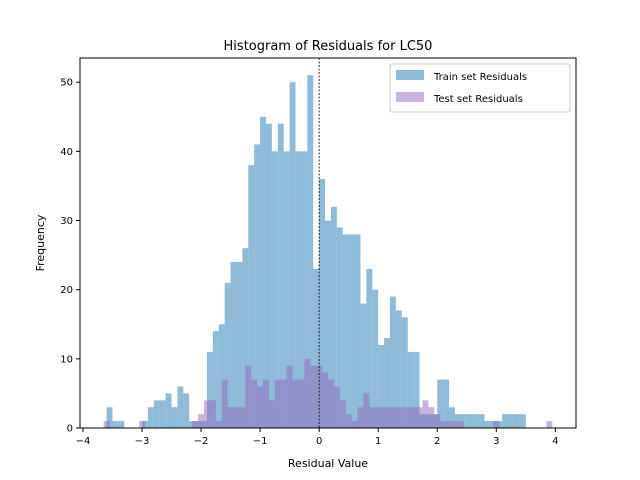 This screenshot has height=480, width=640. What do you see at coordinates (480, 77) in the screenshot?
I see `legend-label-train: Train set Residuals` at bounding box center [480, 77].